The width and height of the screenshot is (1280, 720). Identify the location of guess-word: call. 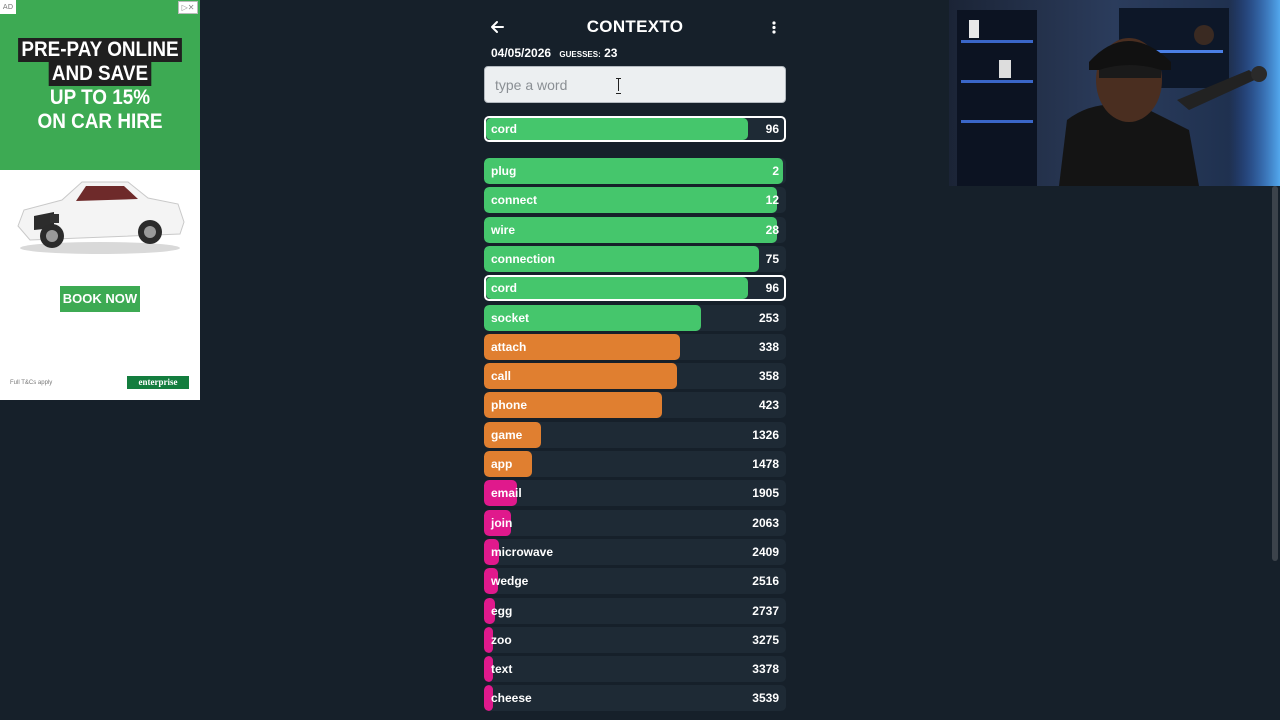
(501, 376).